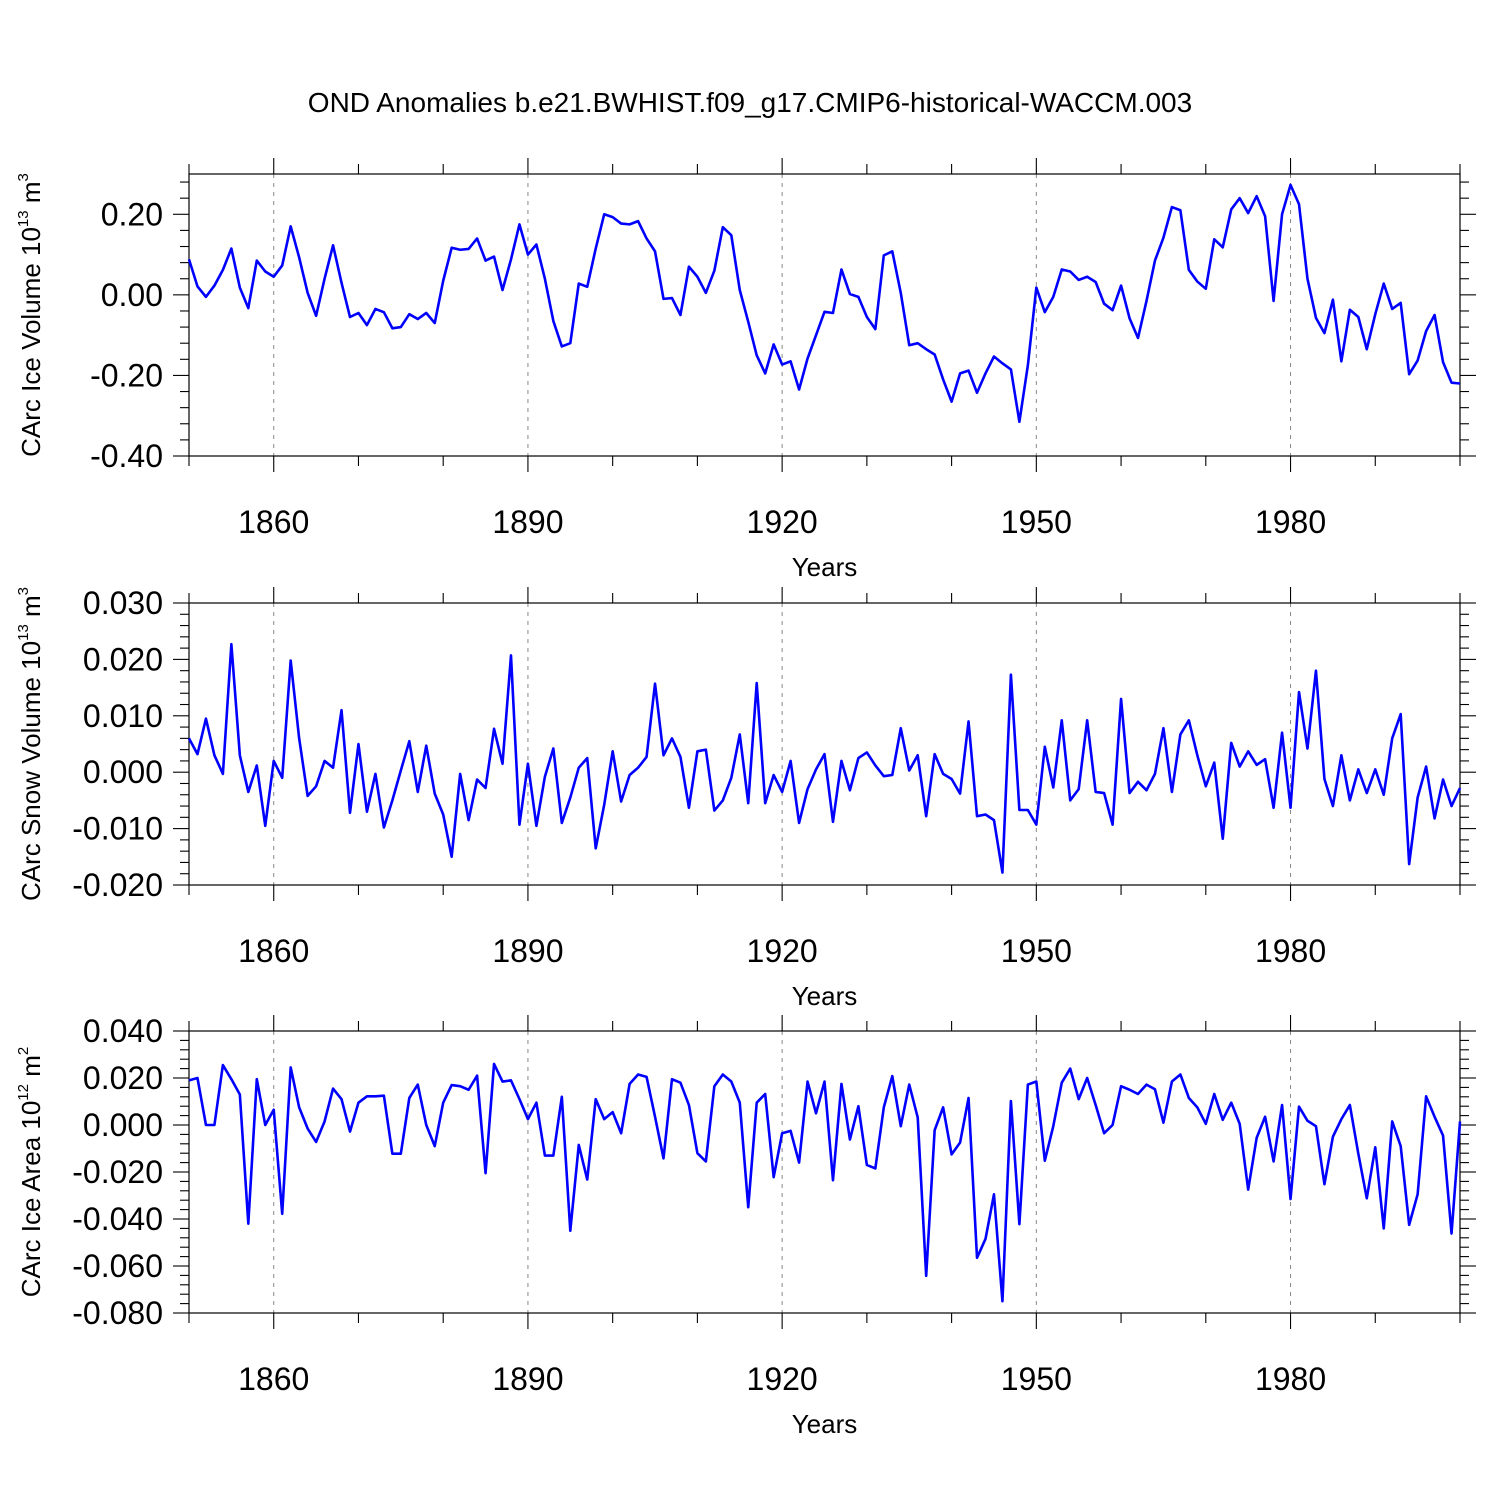 The width and height of the screenshot is (1500, 1500). I want to click on y-tick-label: -0.020, so click(117, 885).